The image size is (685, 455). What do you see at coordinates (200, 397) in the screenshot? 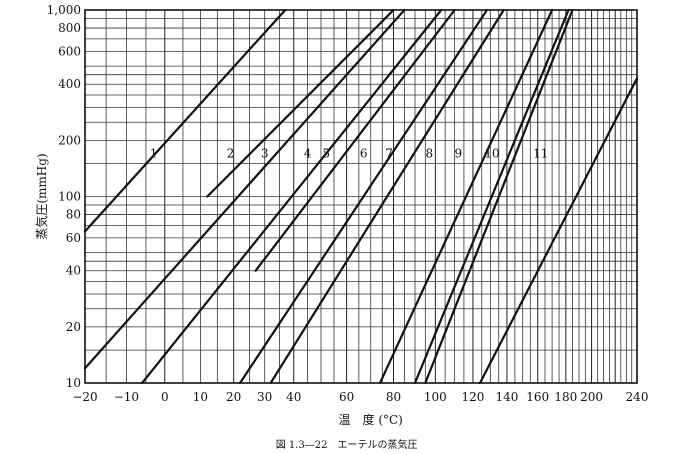
I see `x-tick-label: 10` at bounding box center [200, 397].